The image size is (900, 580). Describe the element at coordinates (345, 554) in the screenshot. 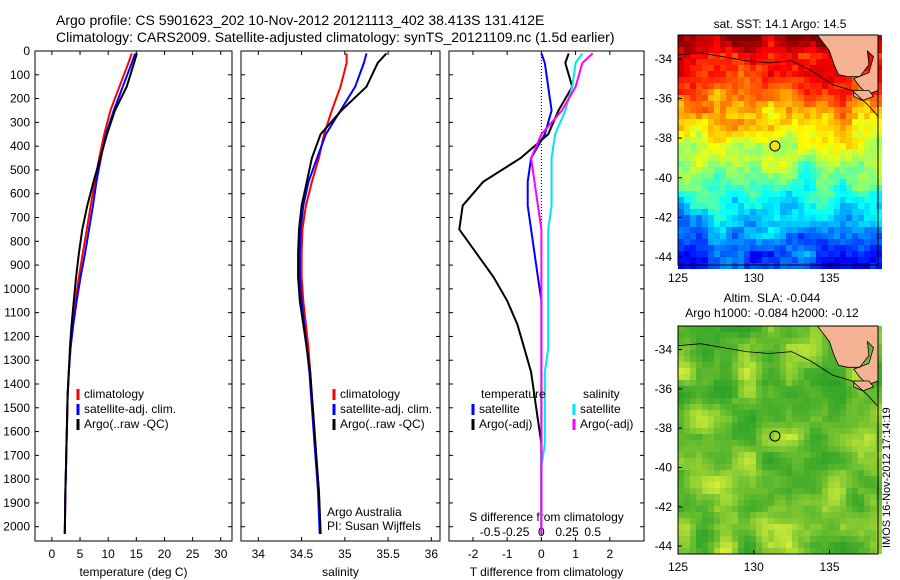

I see `xtick-label: 35` at that location.